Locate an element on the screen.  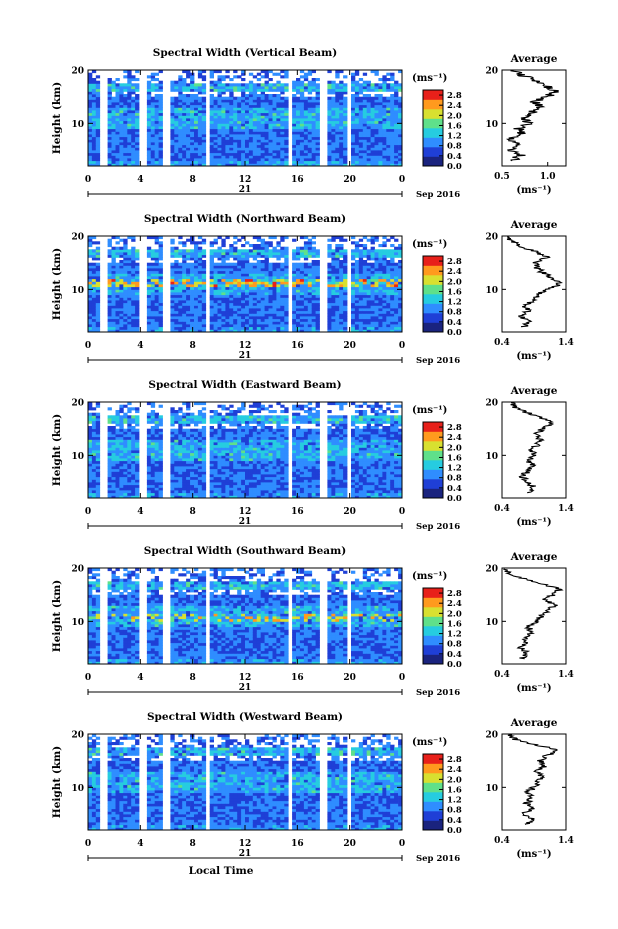
panel-title: Spectral Width (Northward Beam) is located at coordinates (245, 219).